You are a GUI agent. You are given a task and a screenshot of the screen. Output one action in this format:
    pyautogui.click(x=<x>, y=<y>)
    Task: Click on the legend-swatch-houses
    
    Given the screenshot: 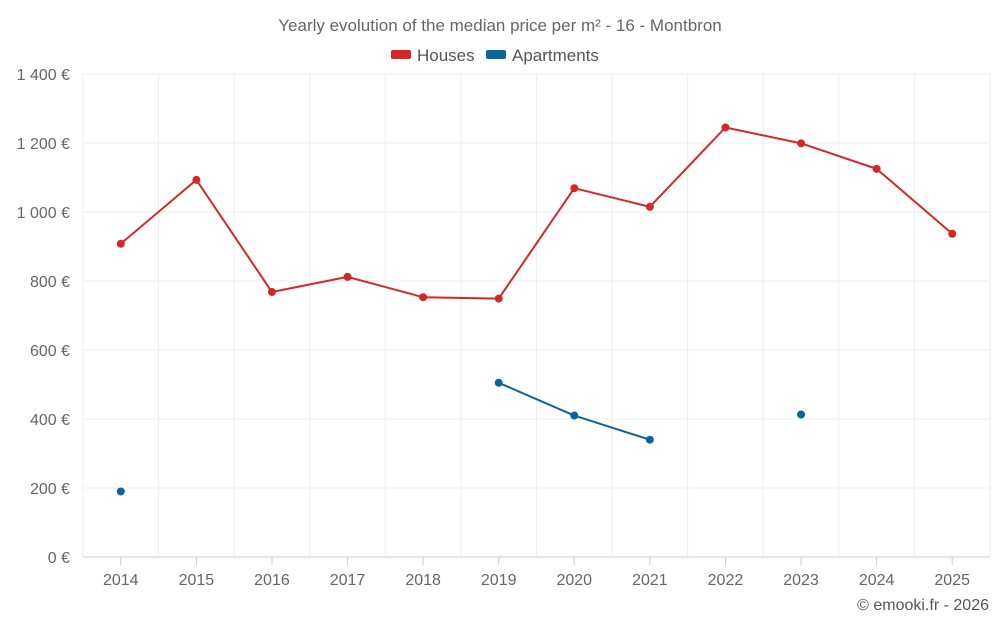 What is the action you would take?
    pyautogui.click(x=401, y=54)
    